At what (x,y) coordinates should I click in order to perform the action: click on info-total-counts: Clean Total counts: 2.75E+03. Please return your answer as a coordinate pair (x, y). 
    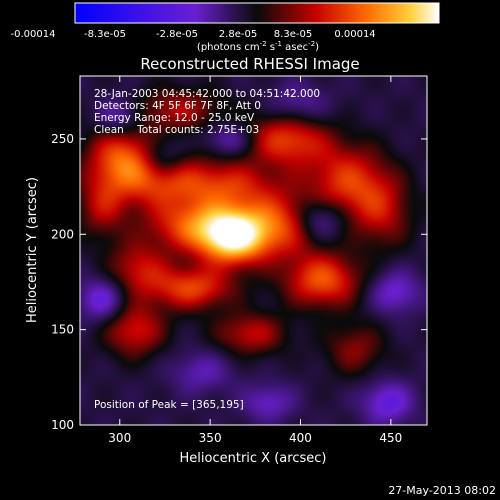
    Looking at the image, I should click on (176, 130).